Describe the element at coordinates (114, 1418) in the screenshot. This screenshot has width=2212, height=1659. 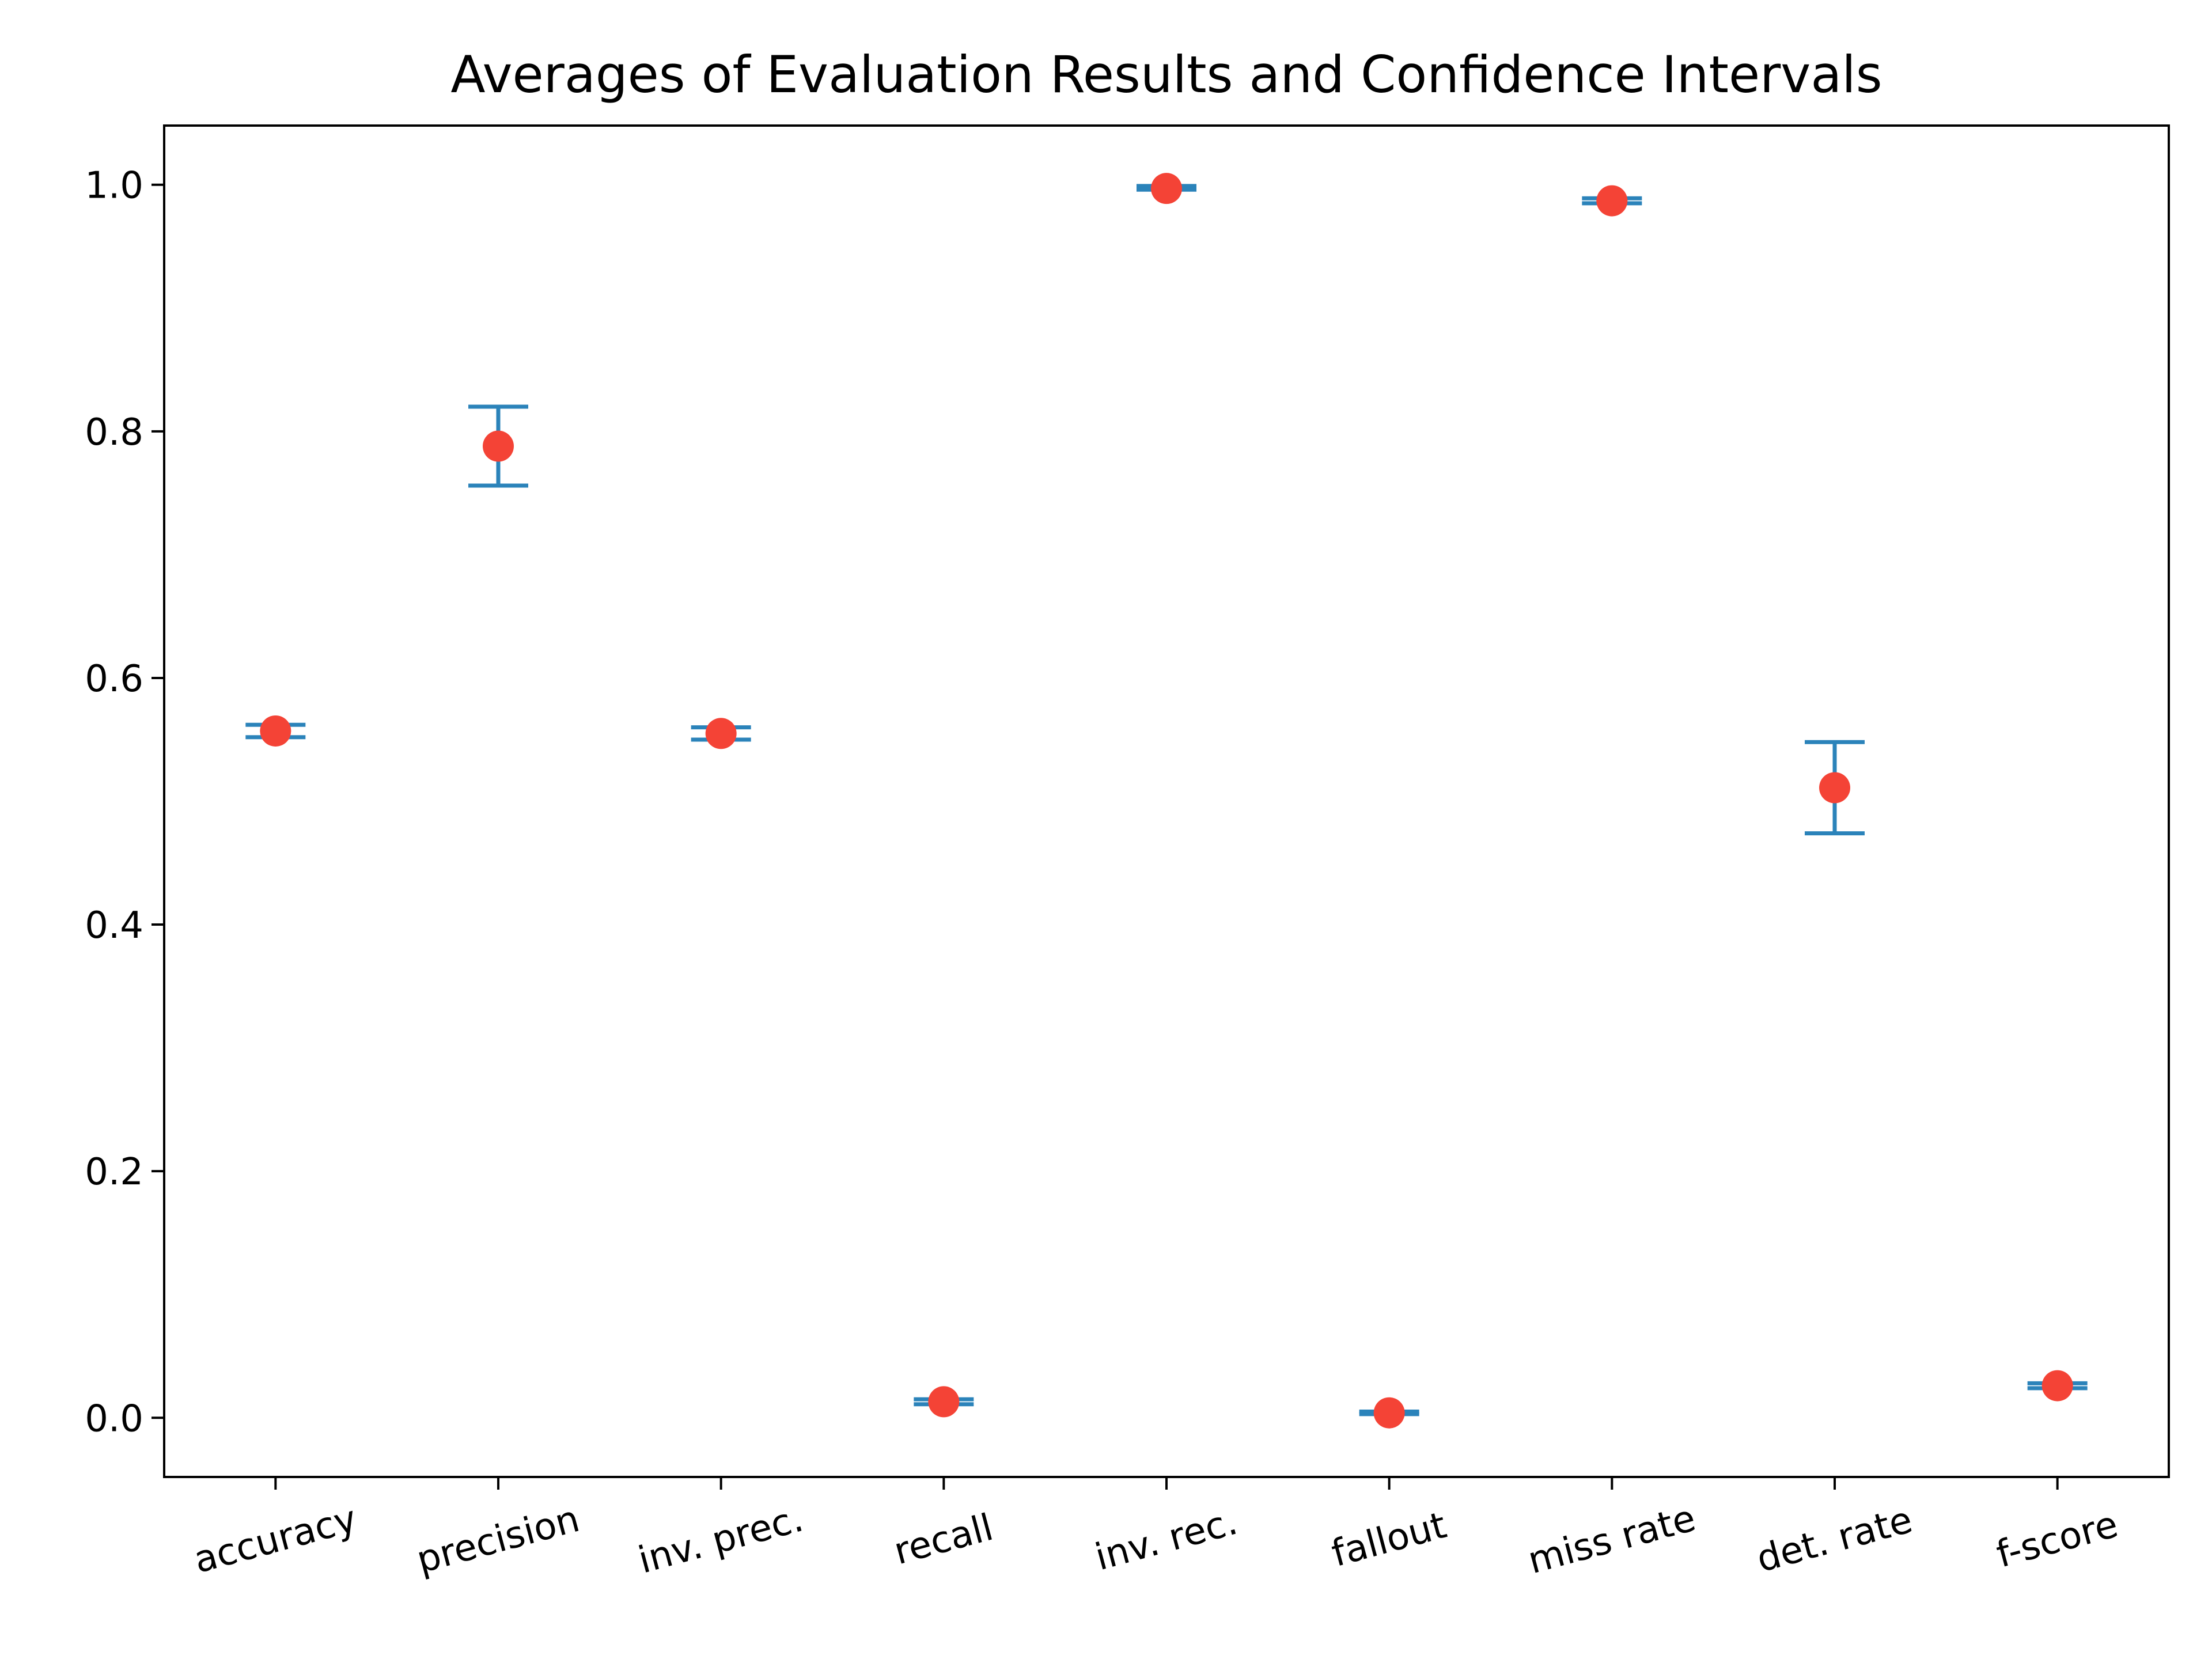
I see `y-tick-label: 0.0` at that location.